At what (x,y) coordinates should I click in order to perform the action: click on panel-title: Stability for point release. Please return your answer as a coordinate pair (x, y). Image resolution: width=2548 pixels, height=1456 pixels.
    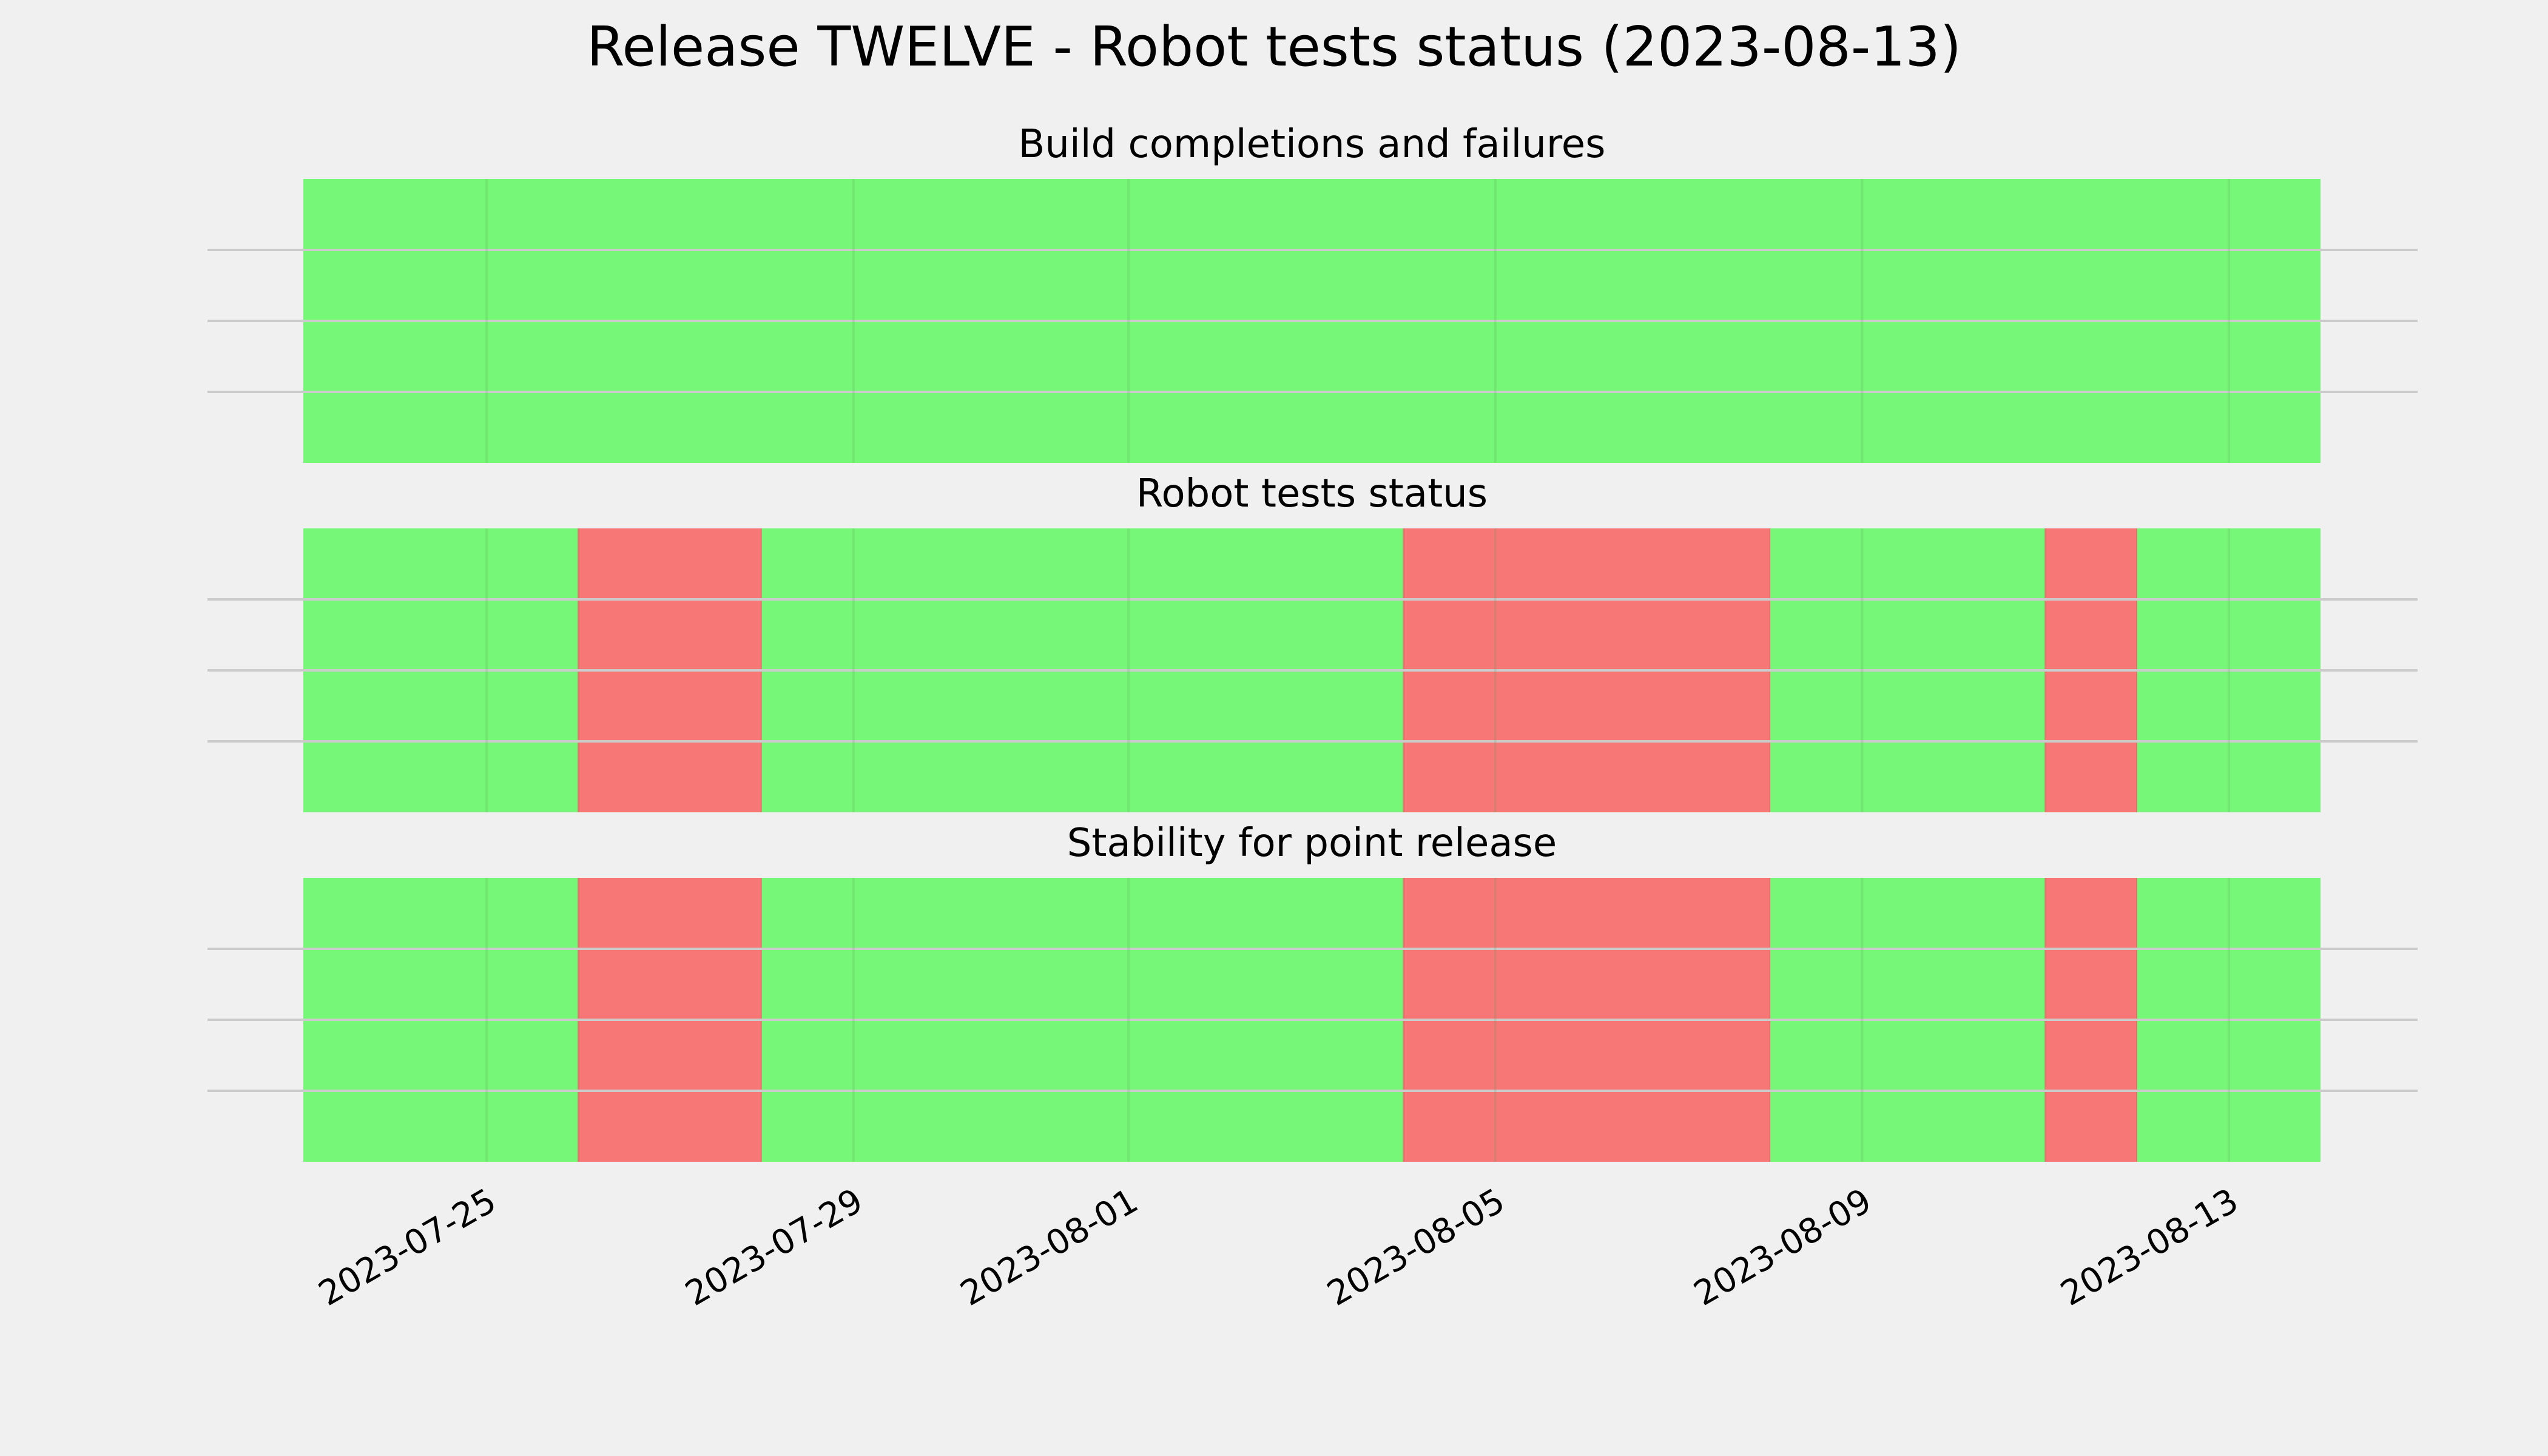
    Looking at the image, I should click on (1312, 843).